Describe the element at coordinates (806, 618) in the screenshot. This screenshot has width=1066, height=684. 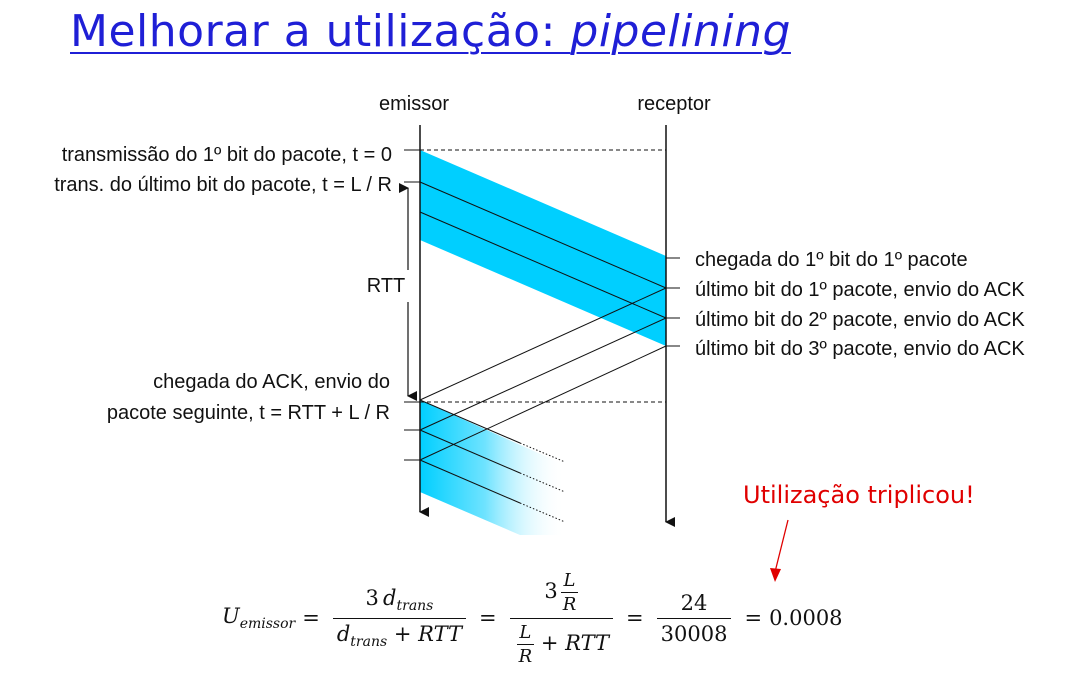
I see `formula-result: 0.0008` at that location.